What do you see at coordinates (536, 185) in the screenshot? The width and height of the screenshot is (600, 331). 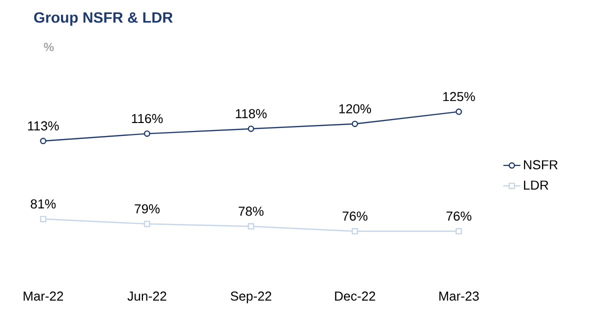 I see `legend-label: LDR` at bounding box center [536, 185].